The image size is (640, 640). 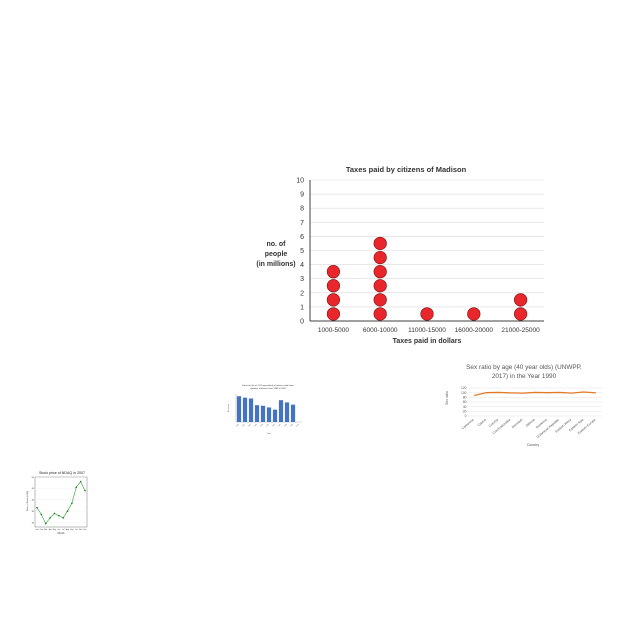 What do you see at coordinates (524, 376) in the screenshot?
I see `chart-title-line: 2017) in the Year 1990` at bounding box center [524, 376].